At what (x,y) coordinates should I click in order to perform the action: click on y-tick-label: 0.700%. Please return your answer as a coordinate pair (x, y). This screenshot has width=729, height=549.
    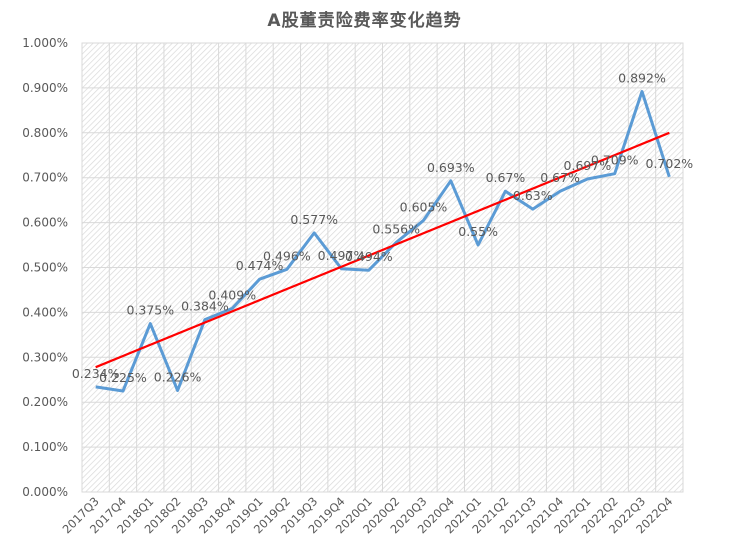
    Looking at the image, I should click on (45, 178).